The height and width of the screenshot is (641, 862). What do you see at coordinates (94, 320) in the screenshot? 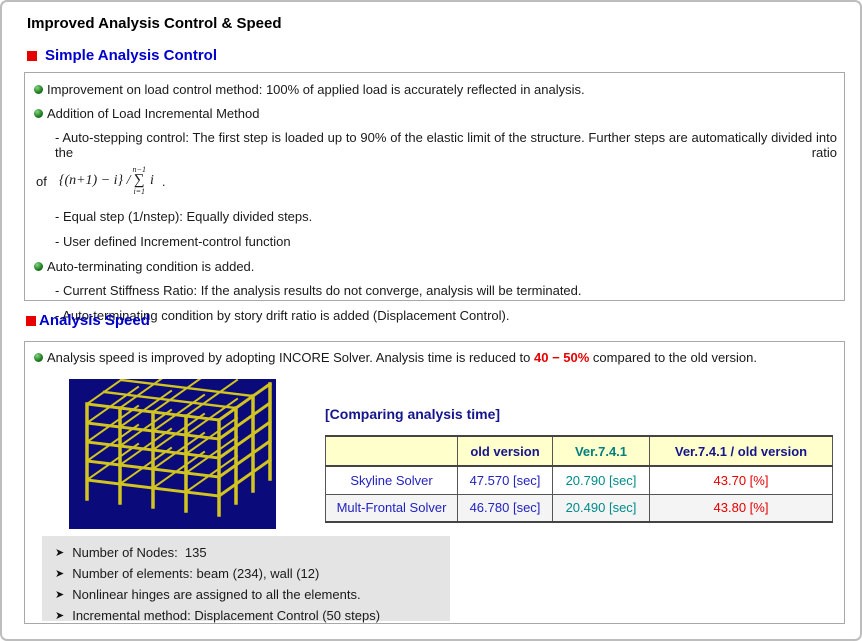
I see `section2-heading-label: Analysis Speed` at bounding box center [94, 320].